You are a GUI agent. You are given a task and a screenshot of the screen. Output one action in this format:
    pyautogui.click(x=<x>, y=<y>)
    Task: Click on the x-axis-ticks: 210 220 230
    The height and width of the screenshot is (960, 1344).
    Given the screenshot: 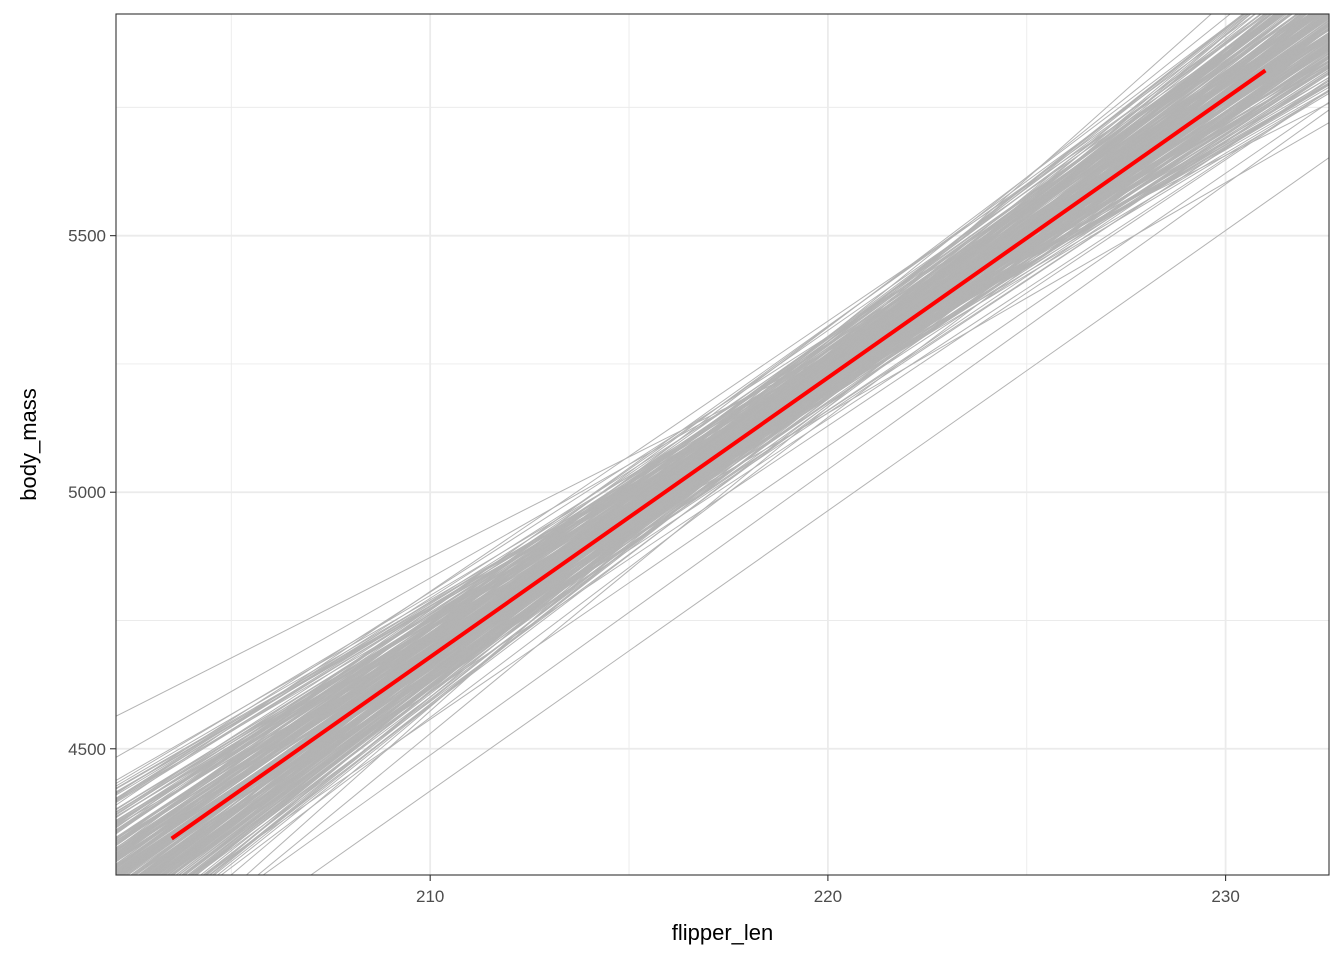 What is the action you would take?
    pyautogui.click(x=828, y=890)
    